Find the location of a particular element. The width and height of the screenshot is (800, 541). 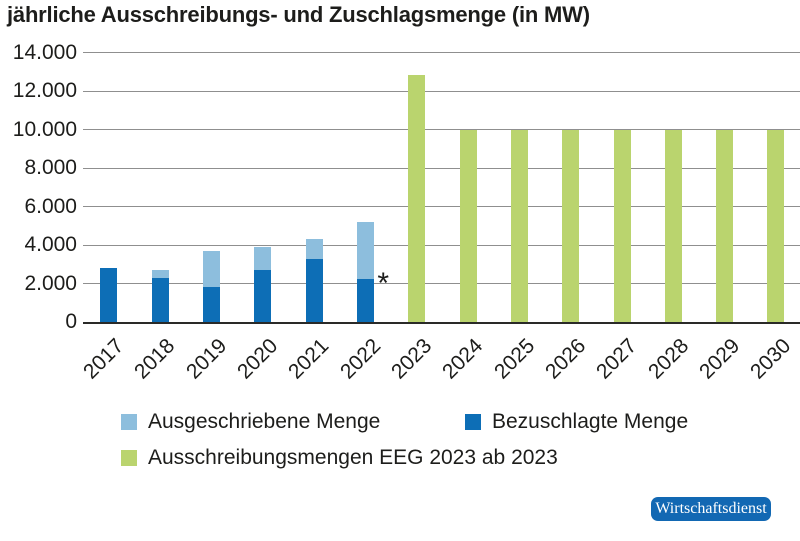

y-tick-label: 14.000 is located at coordinates (44, 52).